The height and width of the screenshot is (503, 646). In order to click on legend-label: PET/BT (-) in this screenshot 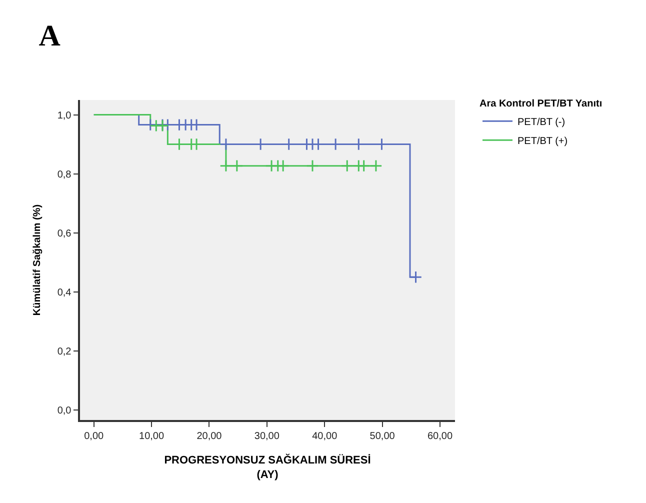, I will do `click(542, 122)`.